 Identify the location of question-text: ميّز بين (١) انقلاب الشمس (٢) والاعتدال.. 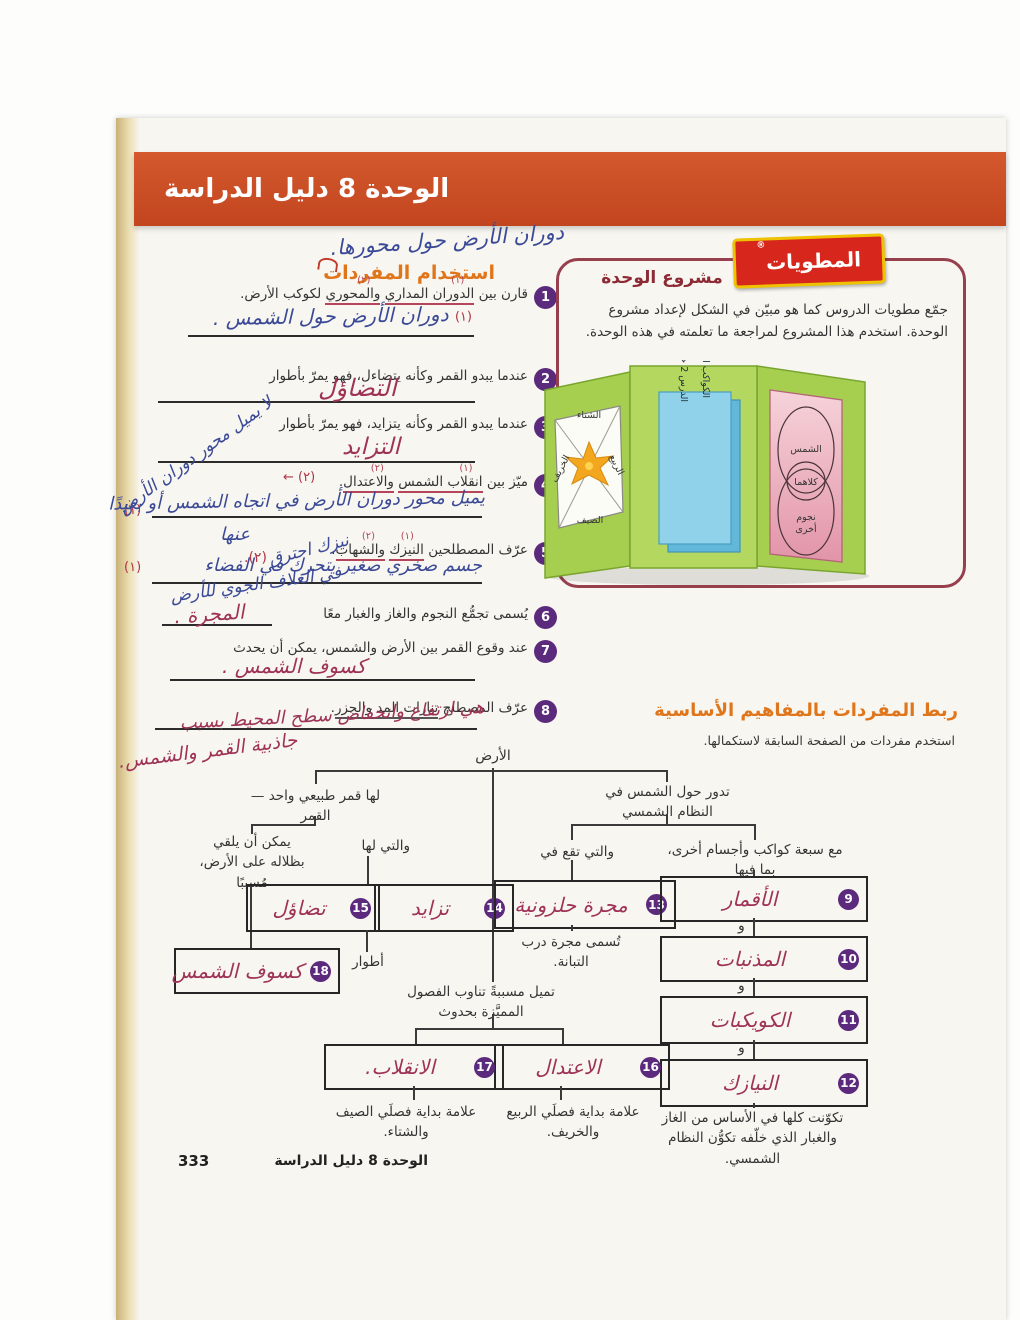
(339, 478).